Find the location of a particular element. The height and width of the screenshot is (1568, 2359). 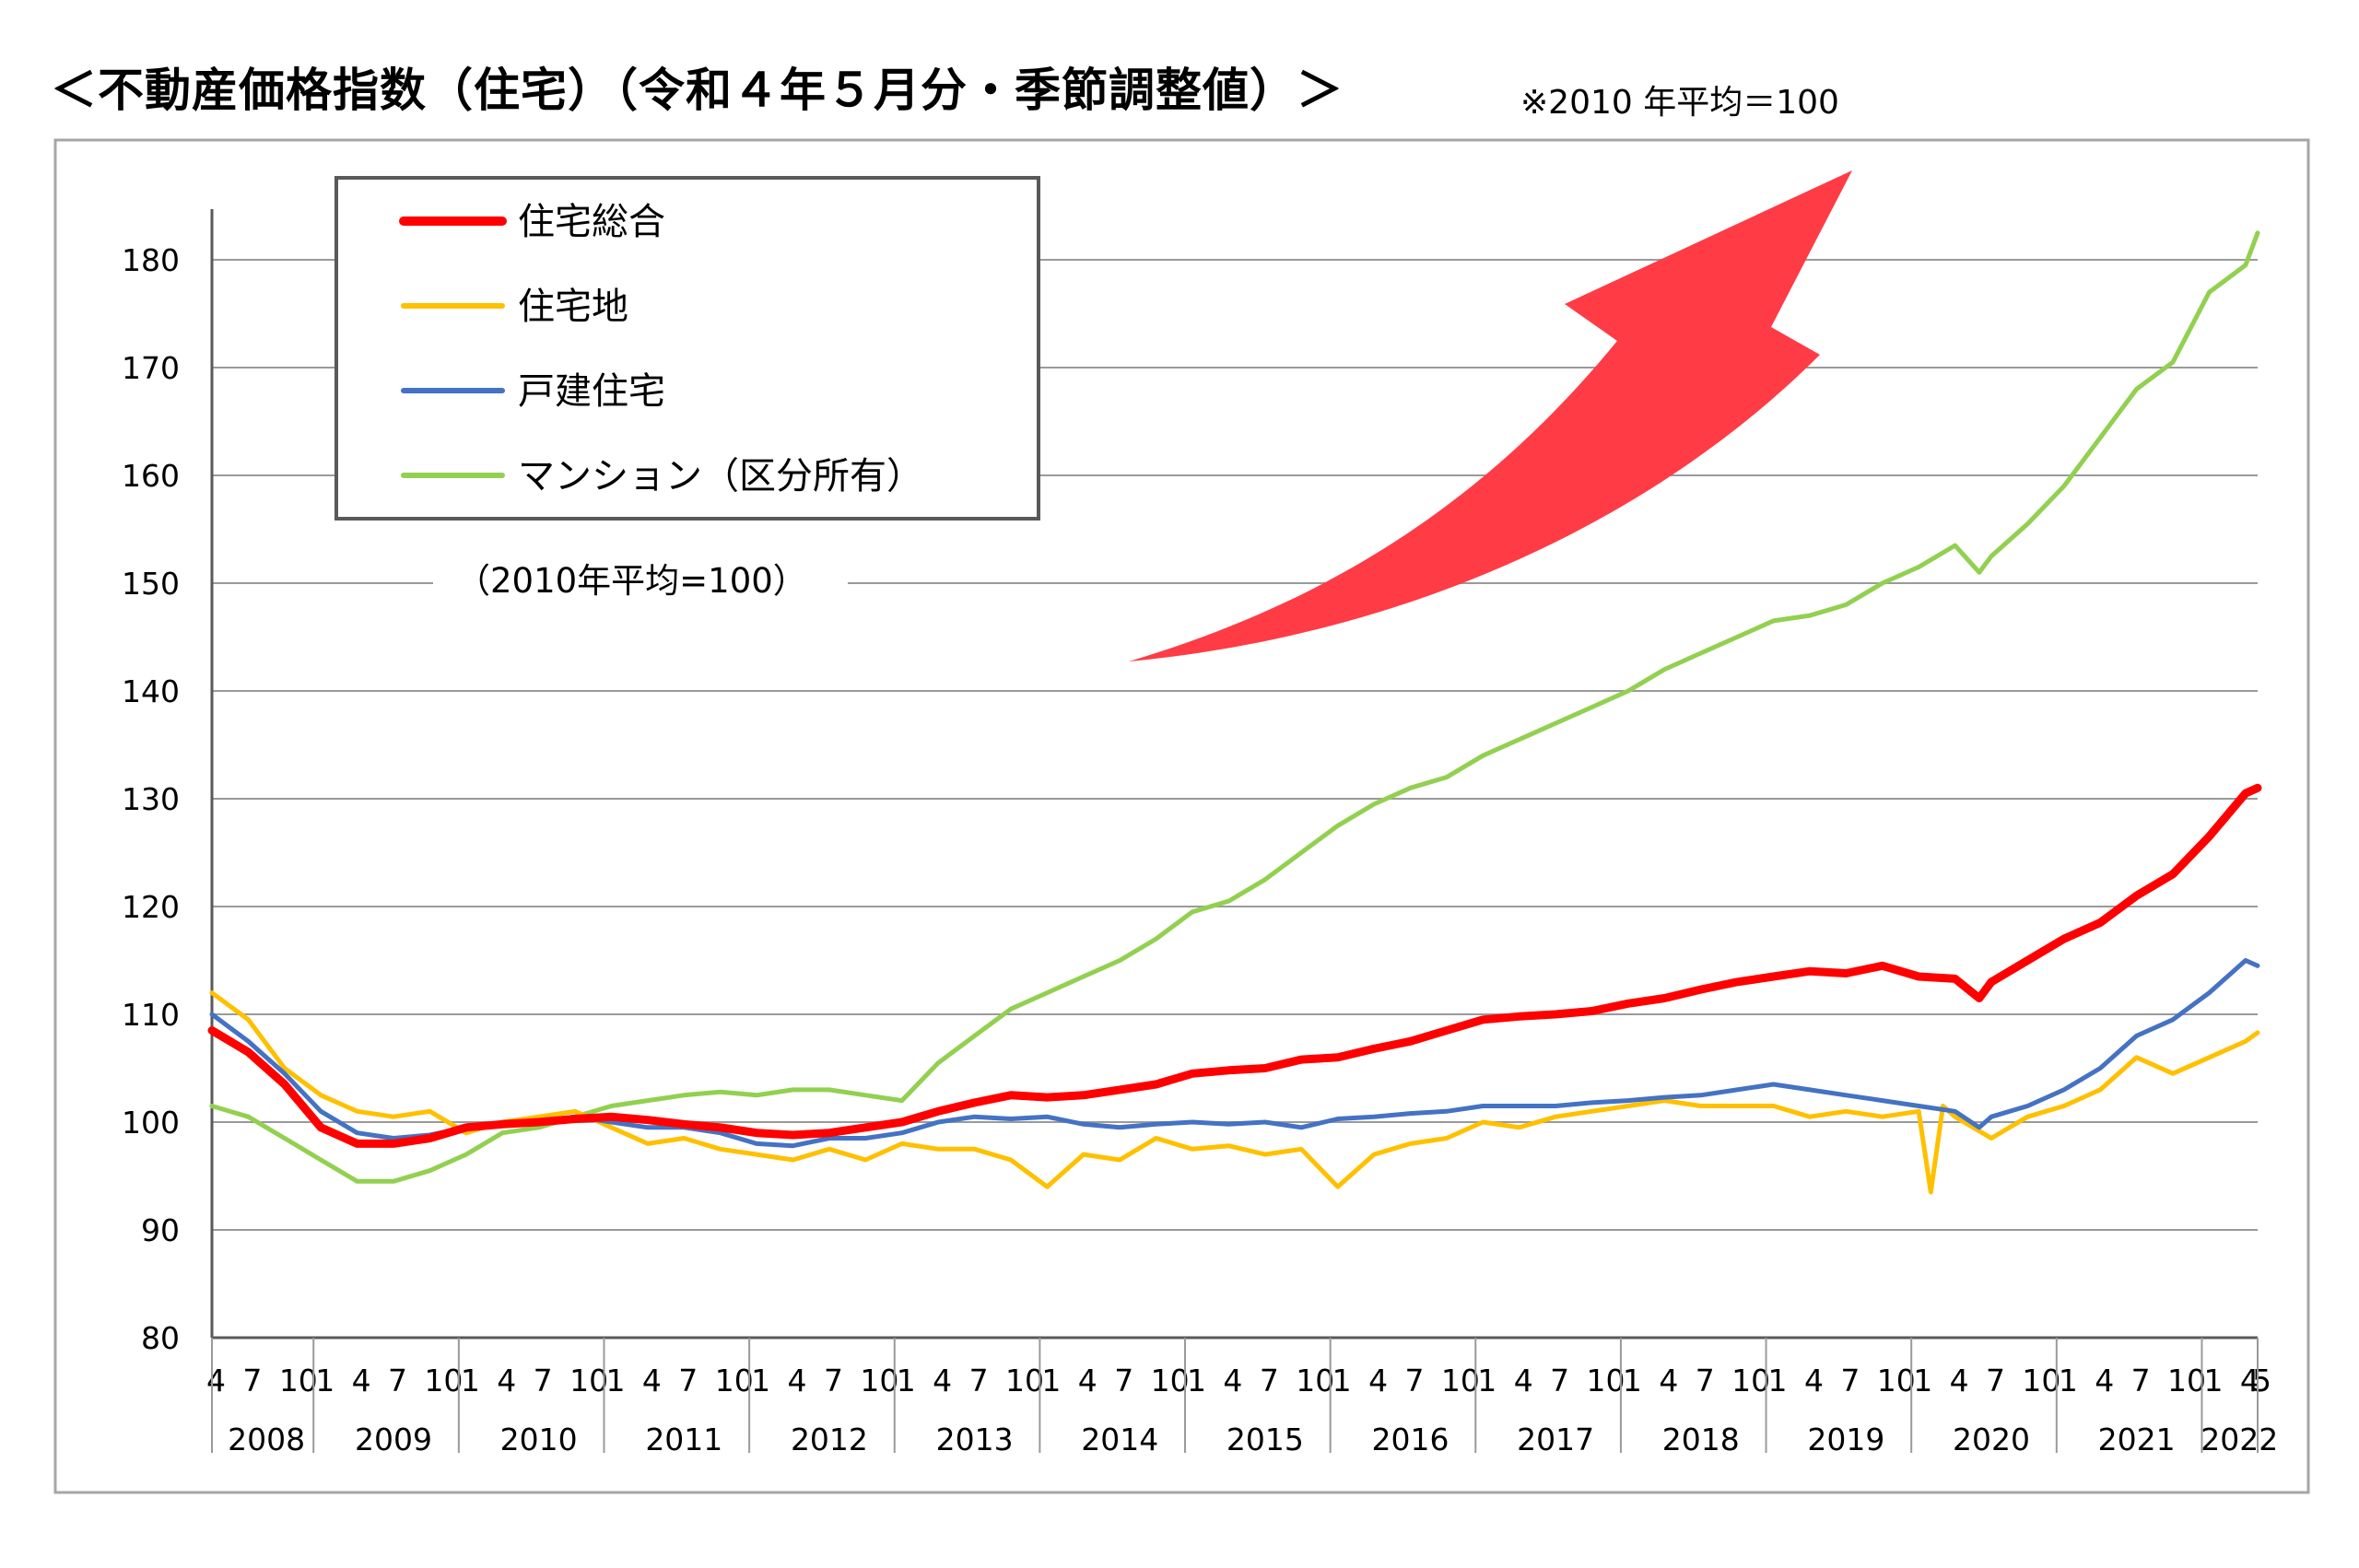

x-year-label: 2012 is located at coordinates (829, 1439).